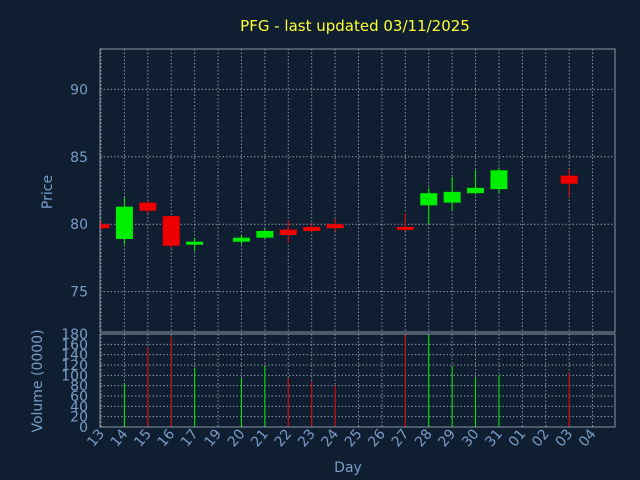  I want to click on x-tick-label: 02, so click(541, 438).